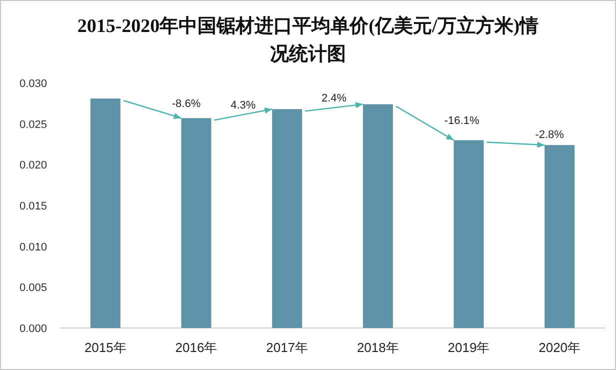  I want to click on annotation: -16.1%, so click(462, 120).